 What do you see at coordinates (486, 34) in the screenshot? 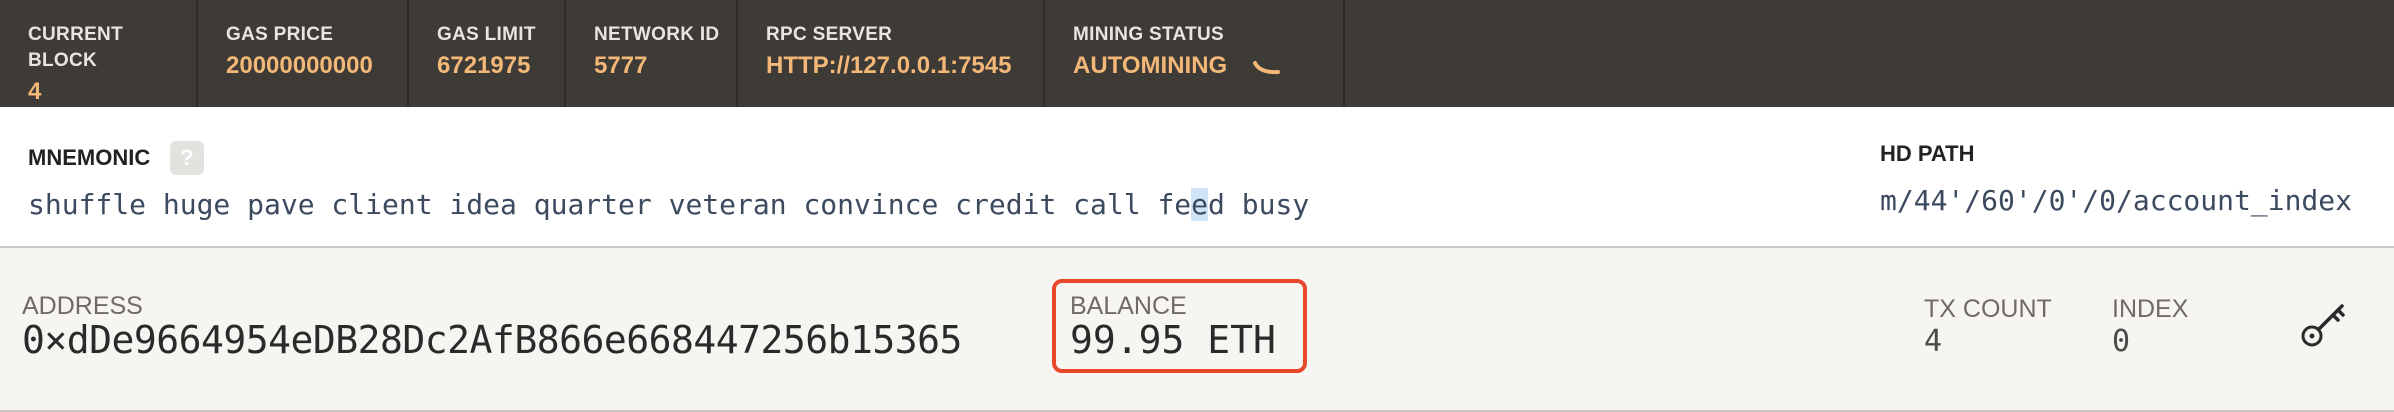
I see `stat-label: GAS LIMIT` at bounding box center [486, 34].